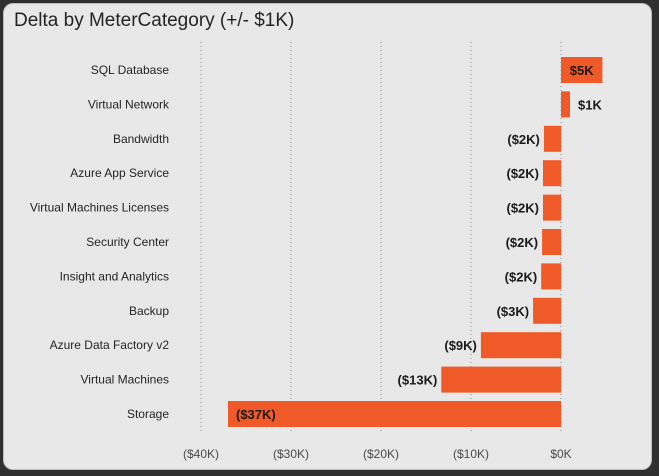 The height and width of the screenshot is (476, 659). I want to click on category-label: Virtual Machines, so click(125, 380).